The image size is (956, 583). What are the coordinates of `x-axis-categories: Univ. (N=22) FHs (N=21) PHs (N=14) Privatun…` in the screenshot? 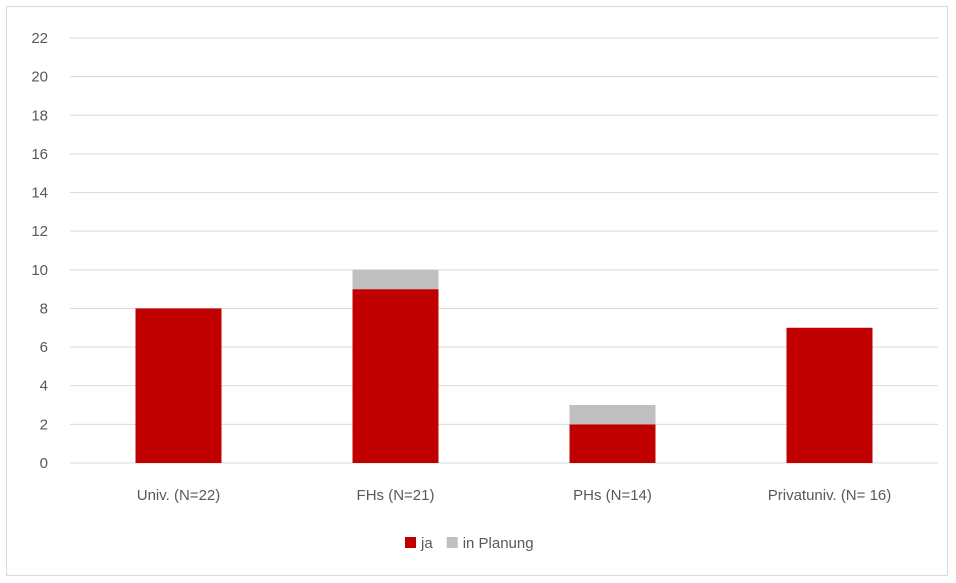 It's located at (514, 495).